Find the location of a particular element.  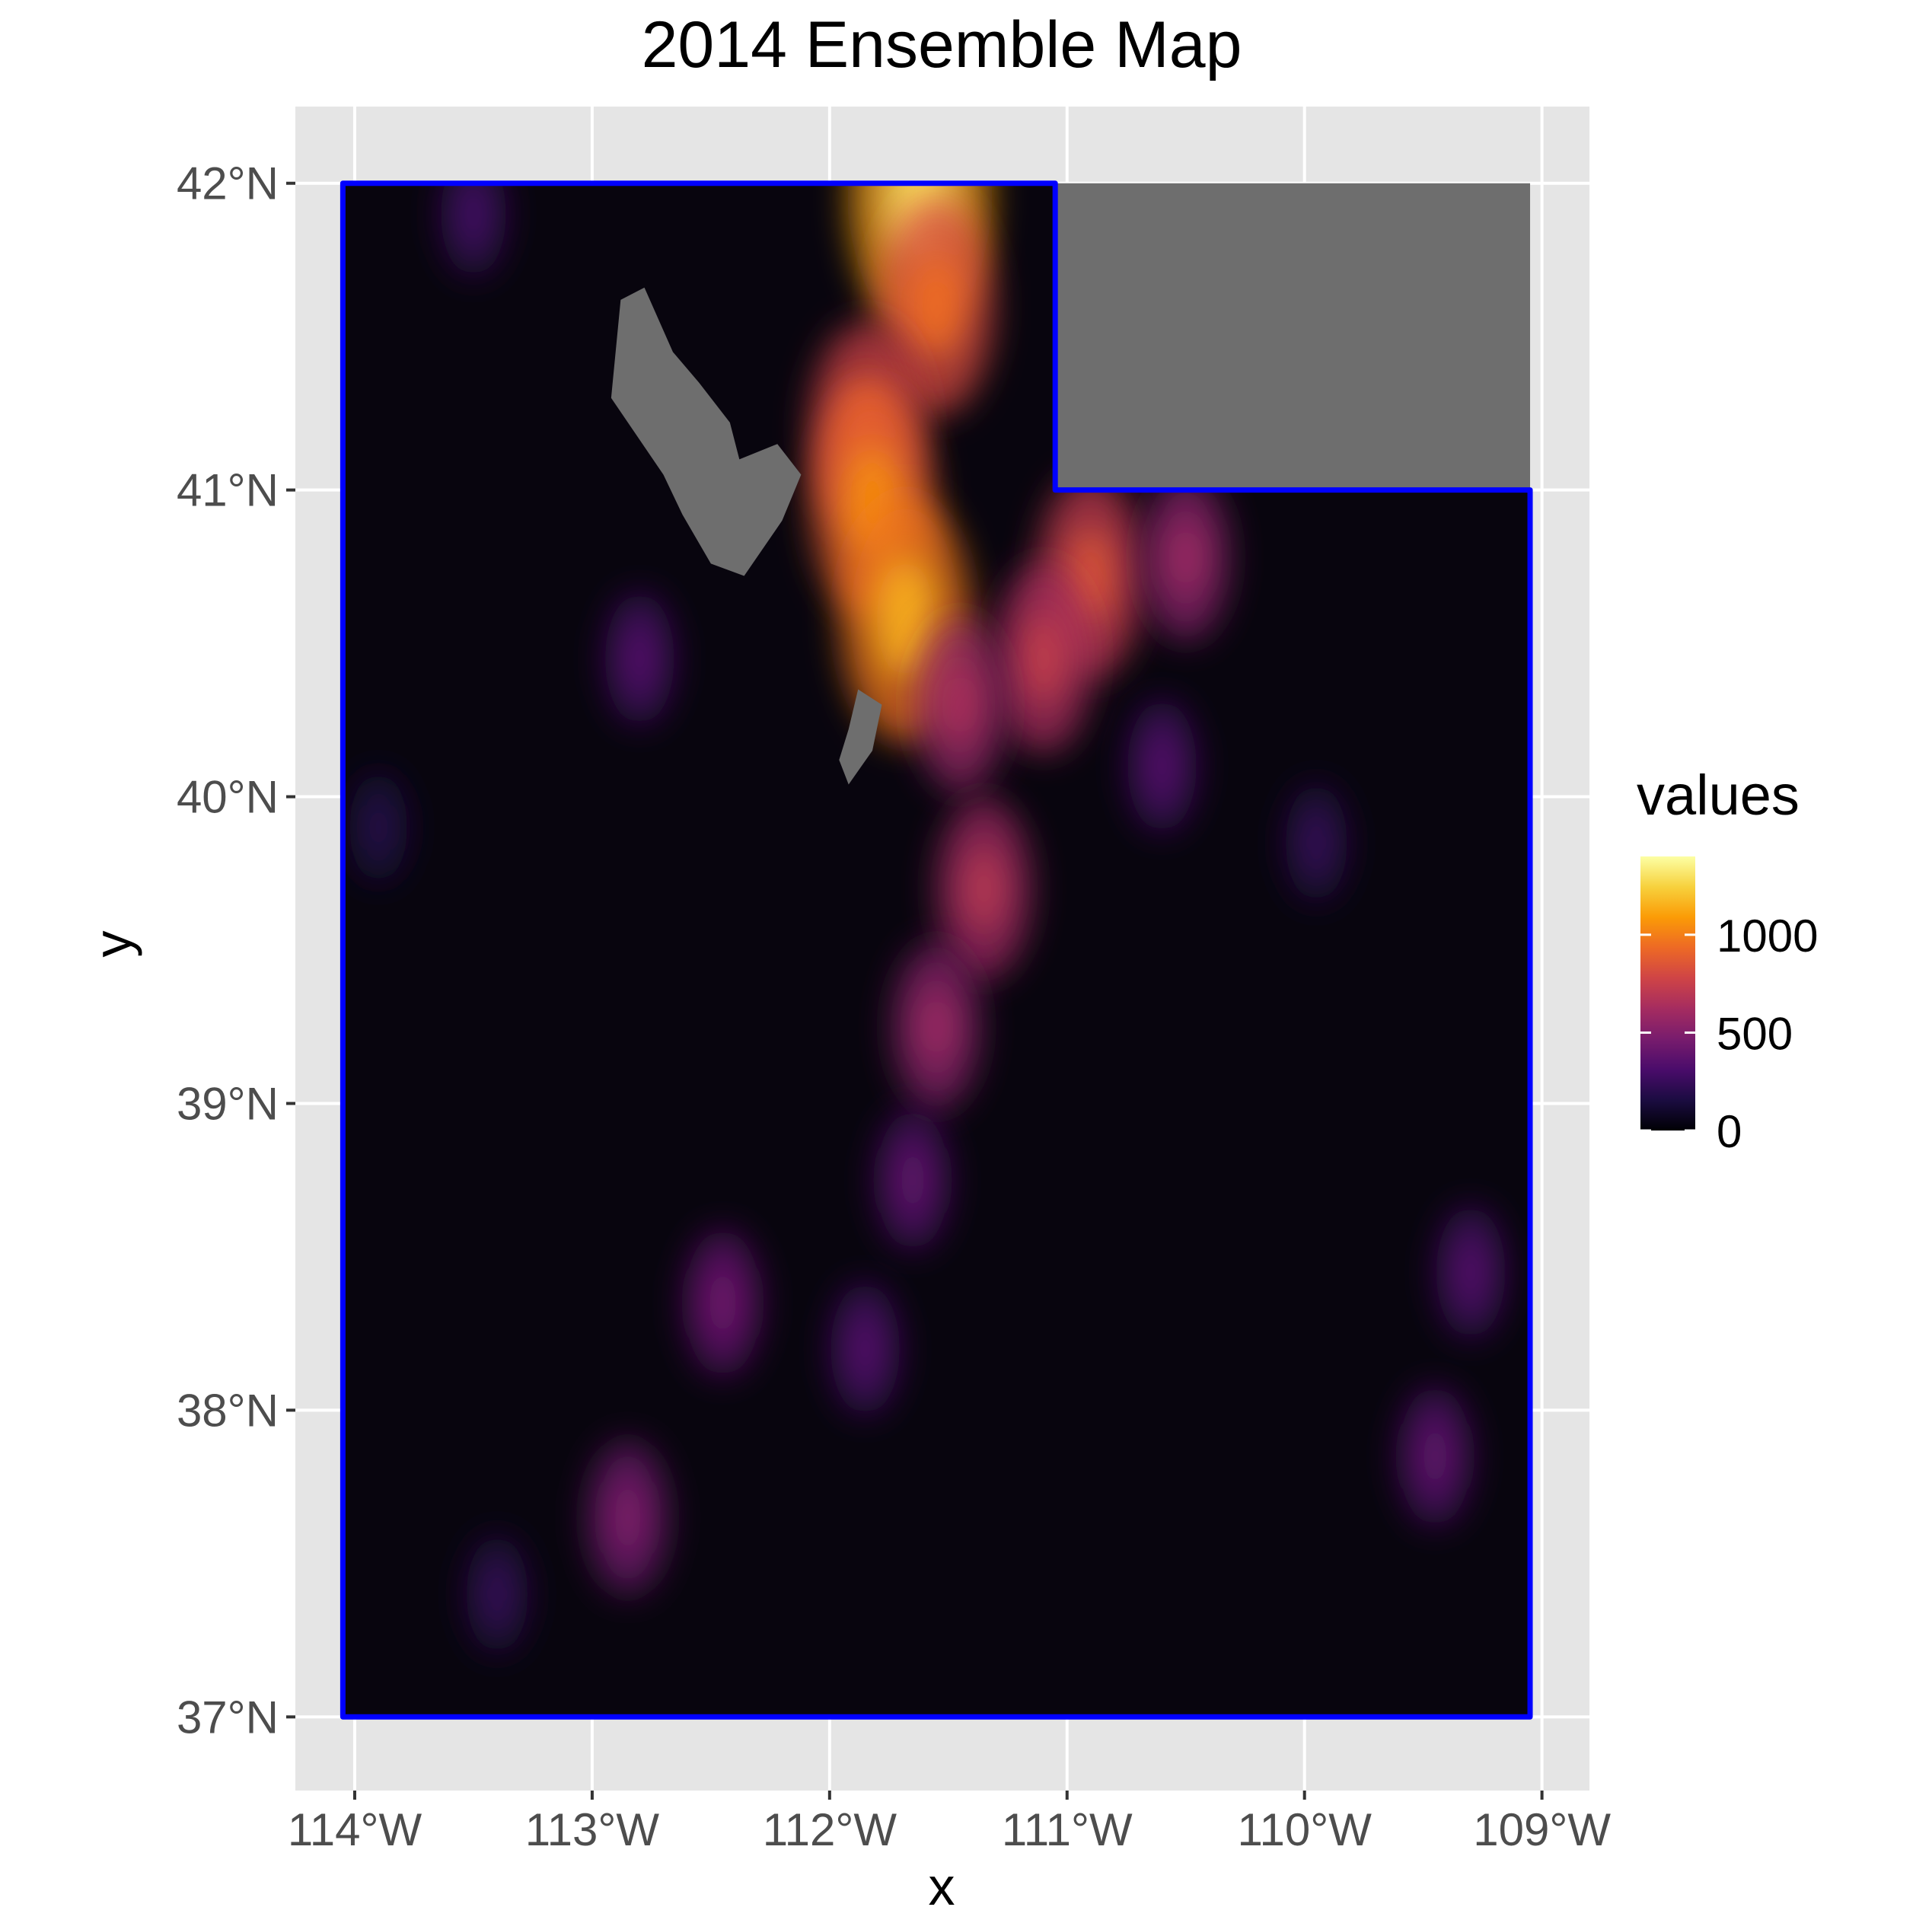

legend: values 0 500 1000 is located at coordinates (1727, 960).